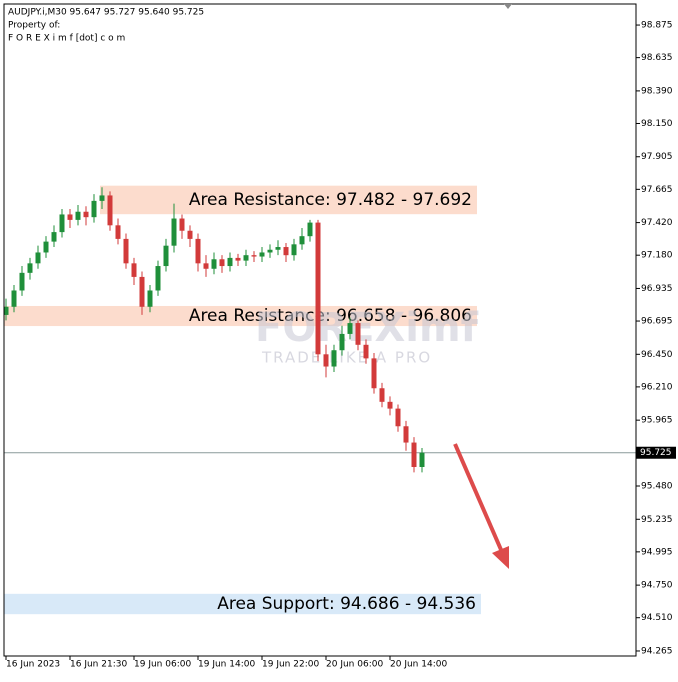 The image size is (678, 682). Describe the element at coordinates (657, 520) in the screenshot. I see `y-tick-label: 95.235` at that location.